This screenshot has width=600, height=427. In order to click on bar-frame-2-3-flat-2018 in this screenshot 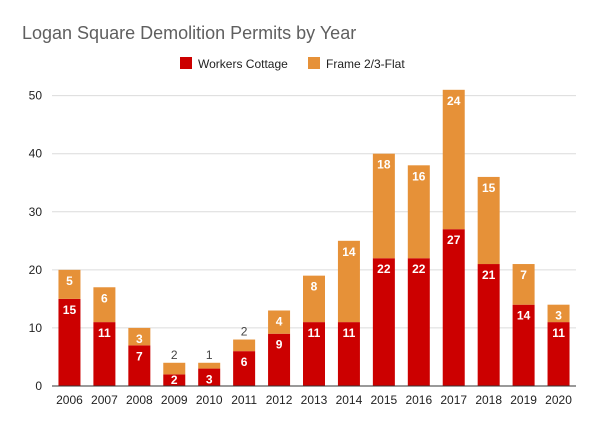, I will do `click(488, 220)`.